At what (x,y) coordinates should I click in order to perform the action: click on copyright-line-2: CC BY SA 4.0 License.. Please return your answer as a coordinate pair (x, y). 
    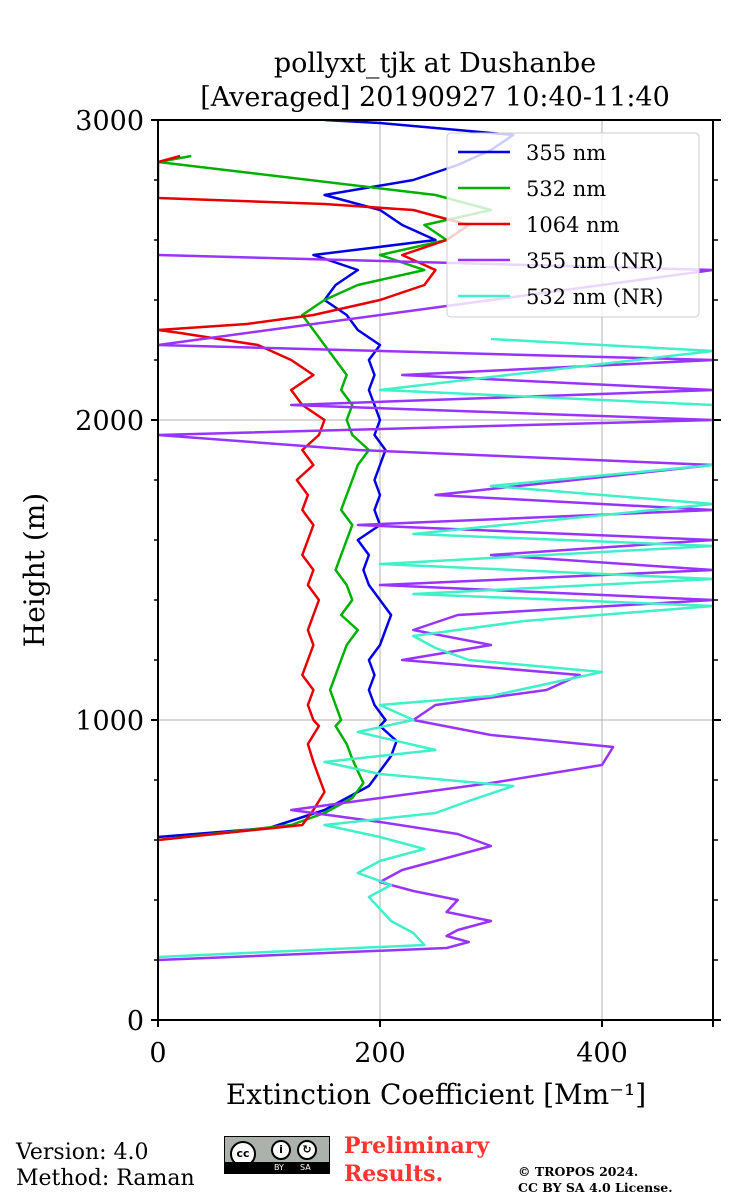
    Looking at the image, I should click on (595, 1187).